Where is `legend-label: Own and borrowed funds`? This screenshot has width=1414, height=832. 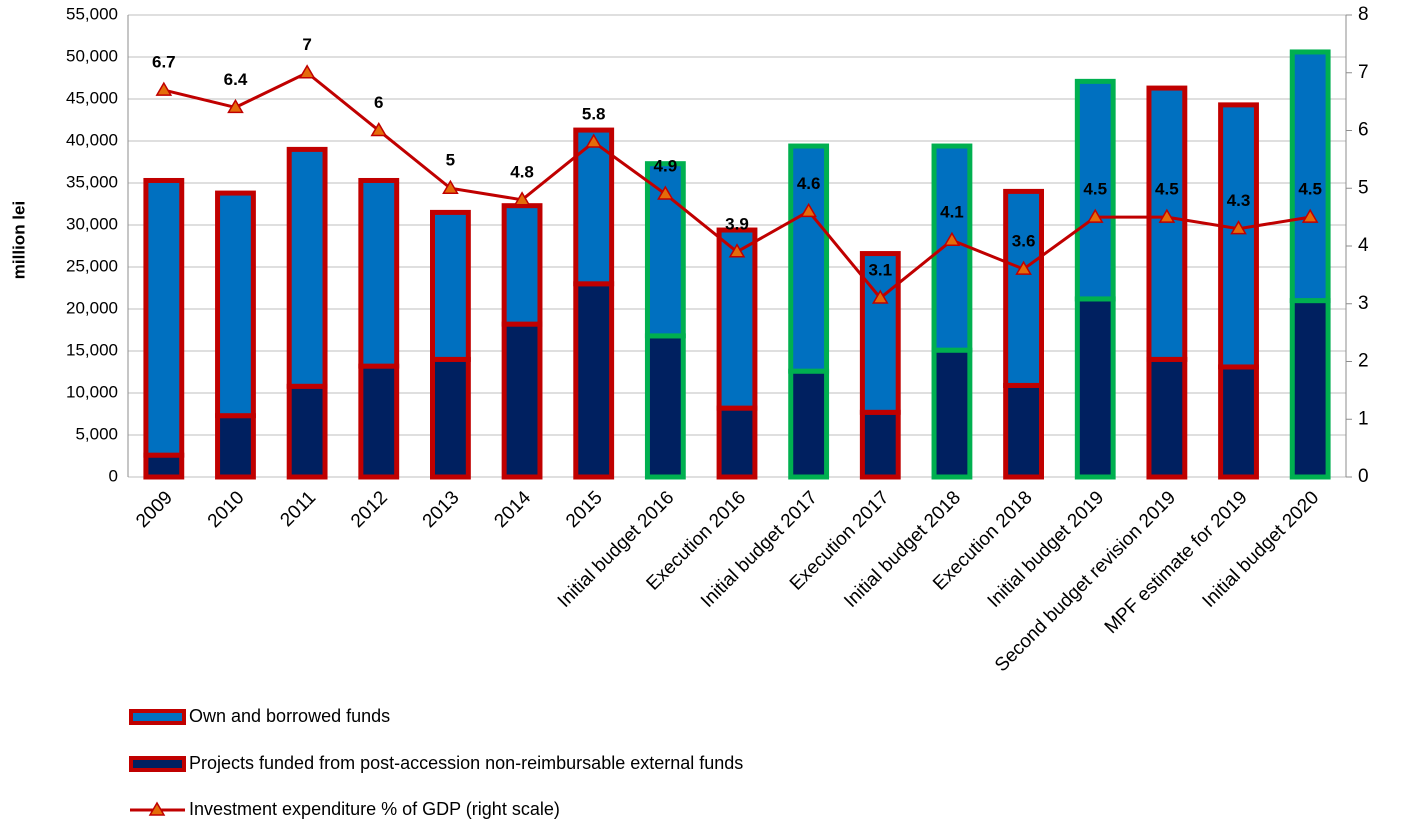 legend-label: Own and borrowed funds is located at coordinates (289, 716).